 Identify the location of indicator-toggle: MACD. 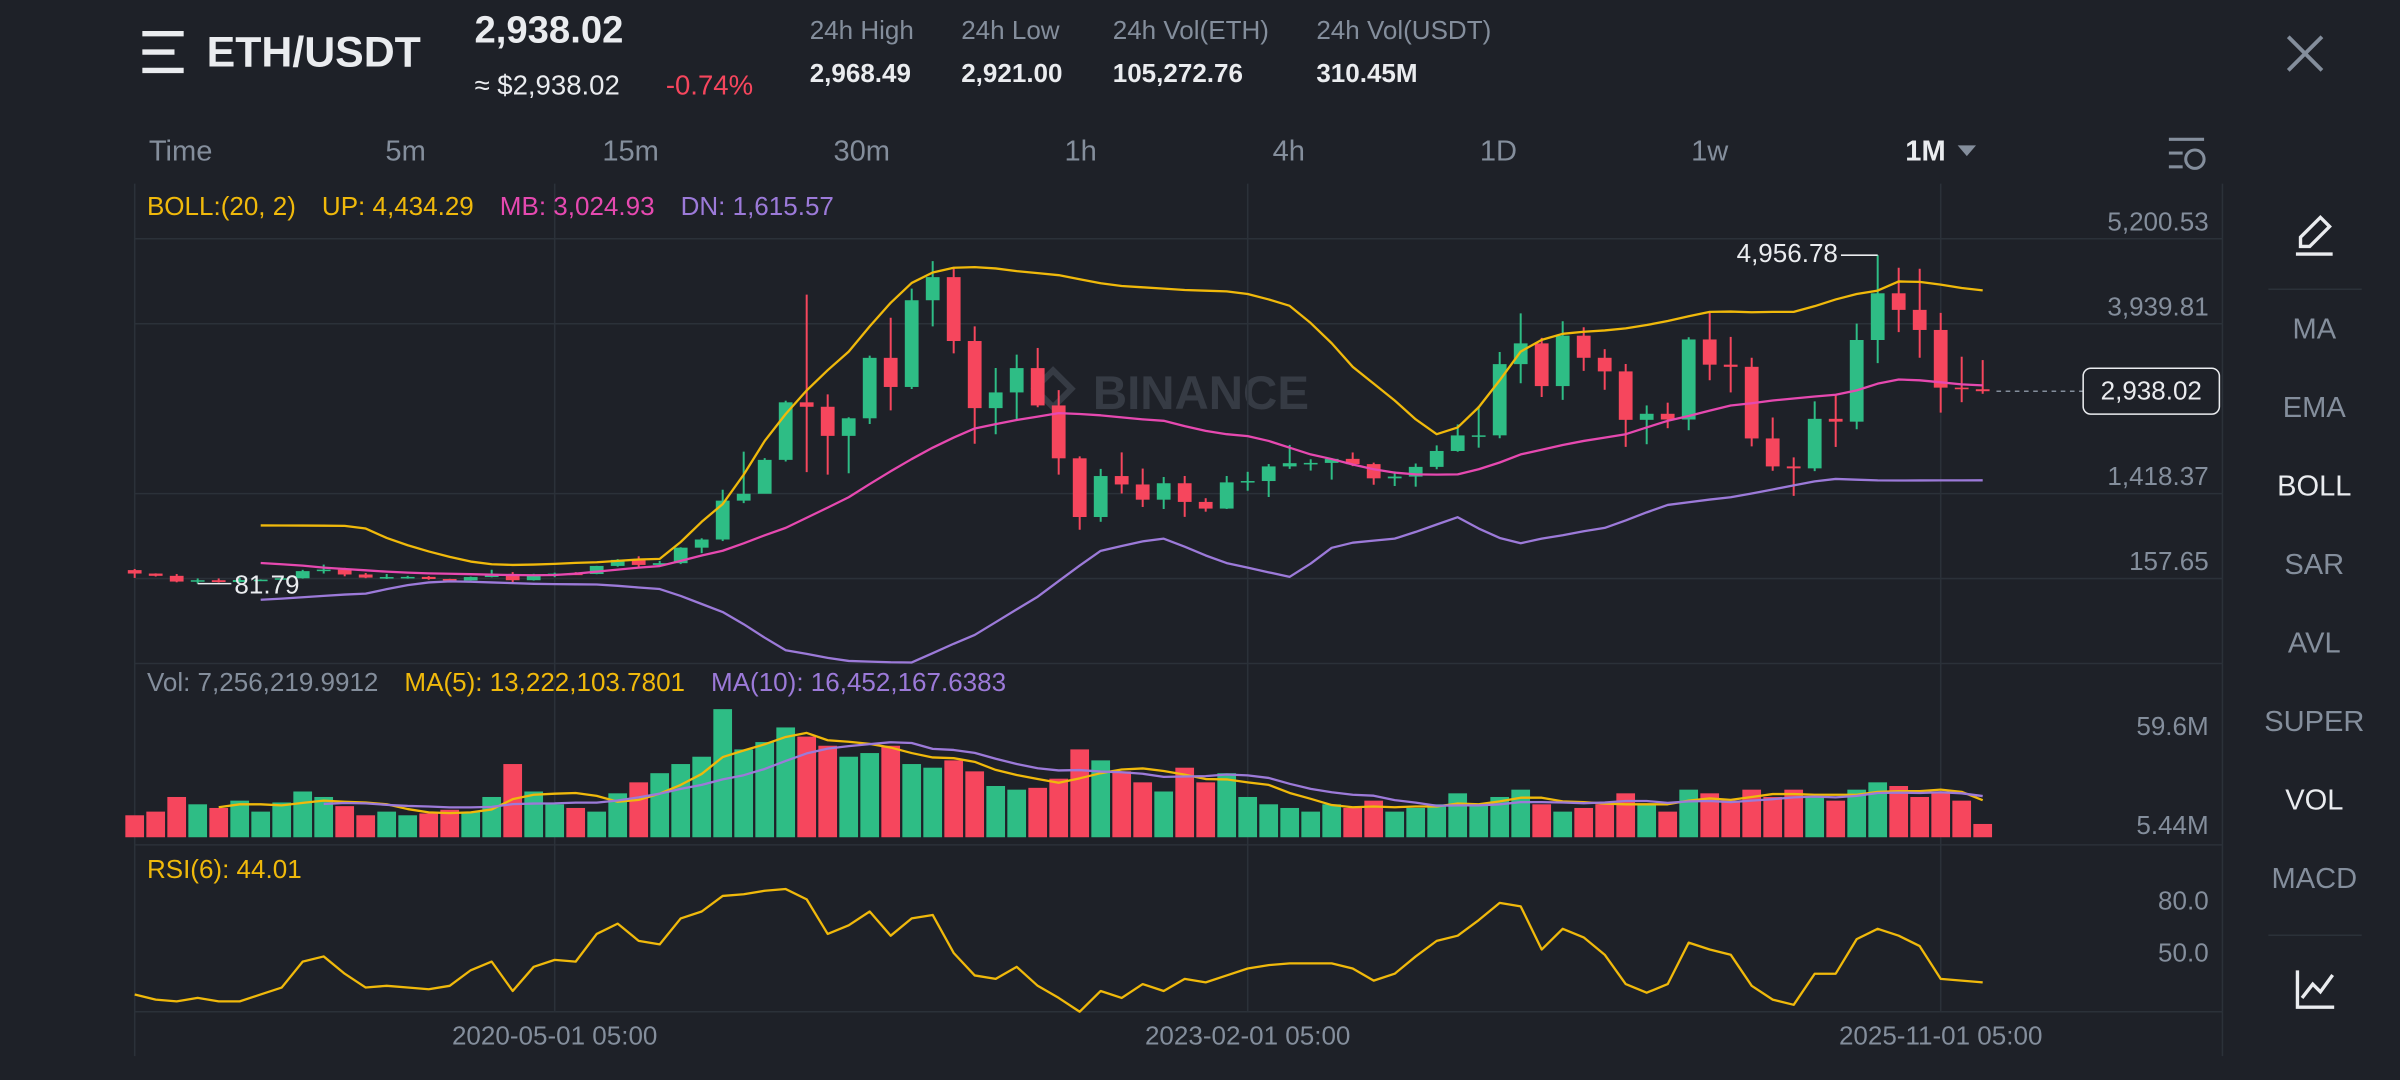
(2314, 879).